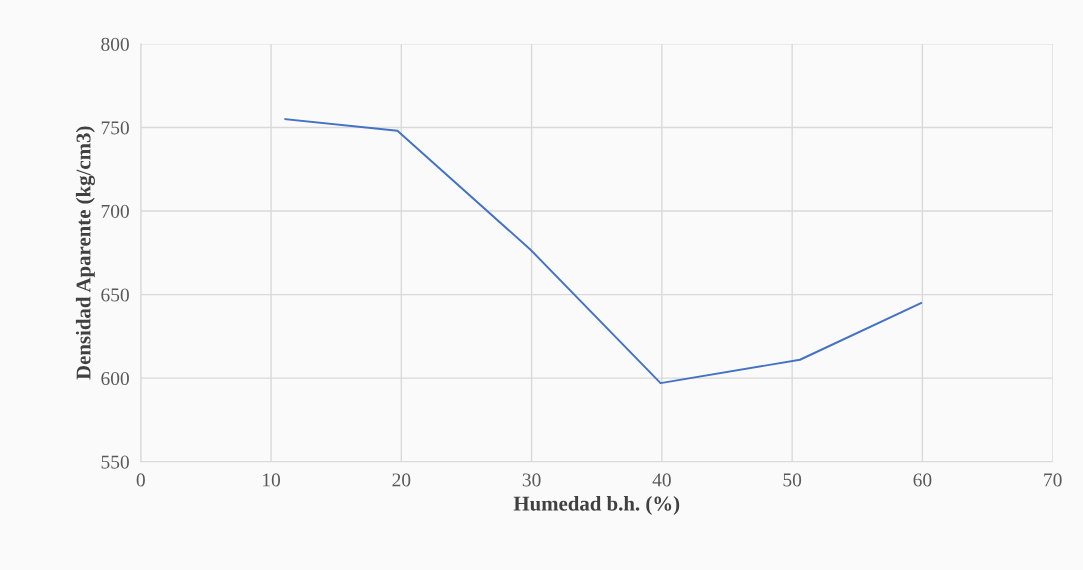 This screenshot has height=570, width=1083. What do you see at coordinates (115, 378) in the screenshot?
I see `y-tick-label: 600` at bounding box center [115, 378].